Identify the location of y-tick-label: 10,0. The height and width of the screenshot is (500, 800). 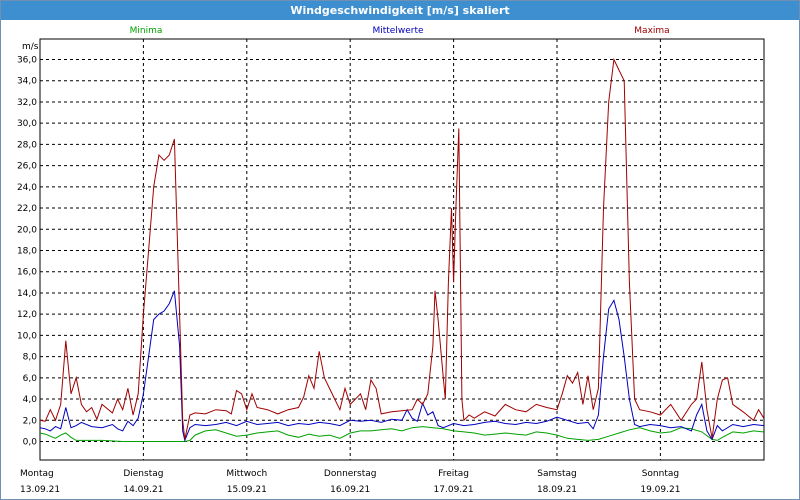
(27, 336).